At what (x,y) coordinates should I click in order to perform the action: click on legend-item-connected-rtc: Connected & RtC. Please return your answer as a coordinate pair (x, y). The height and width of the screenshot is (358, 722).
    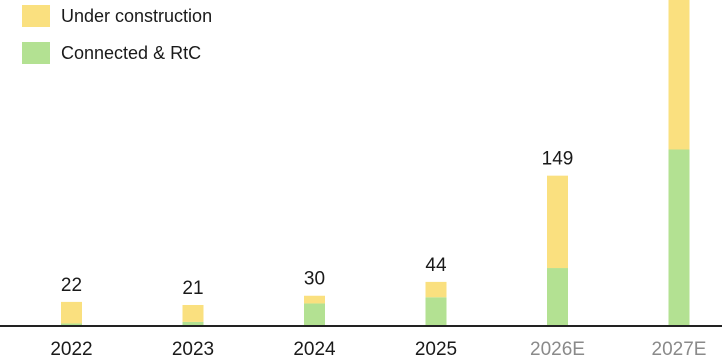
    Looking at the image, I should click on (111, 53).